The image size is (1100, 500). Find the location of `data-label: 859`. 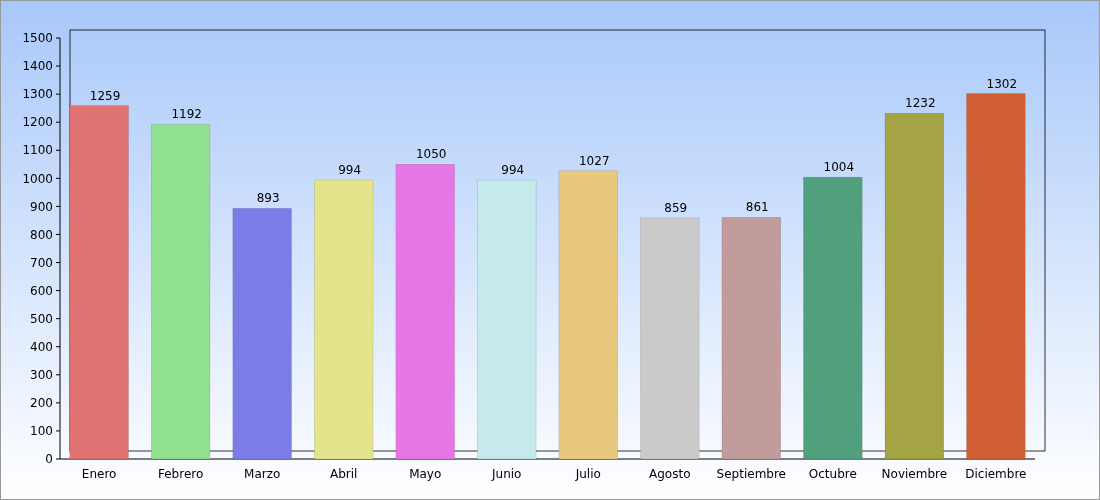

data-label: 859 is located at coordinates (676, 207).